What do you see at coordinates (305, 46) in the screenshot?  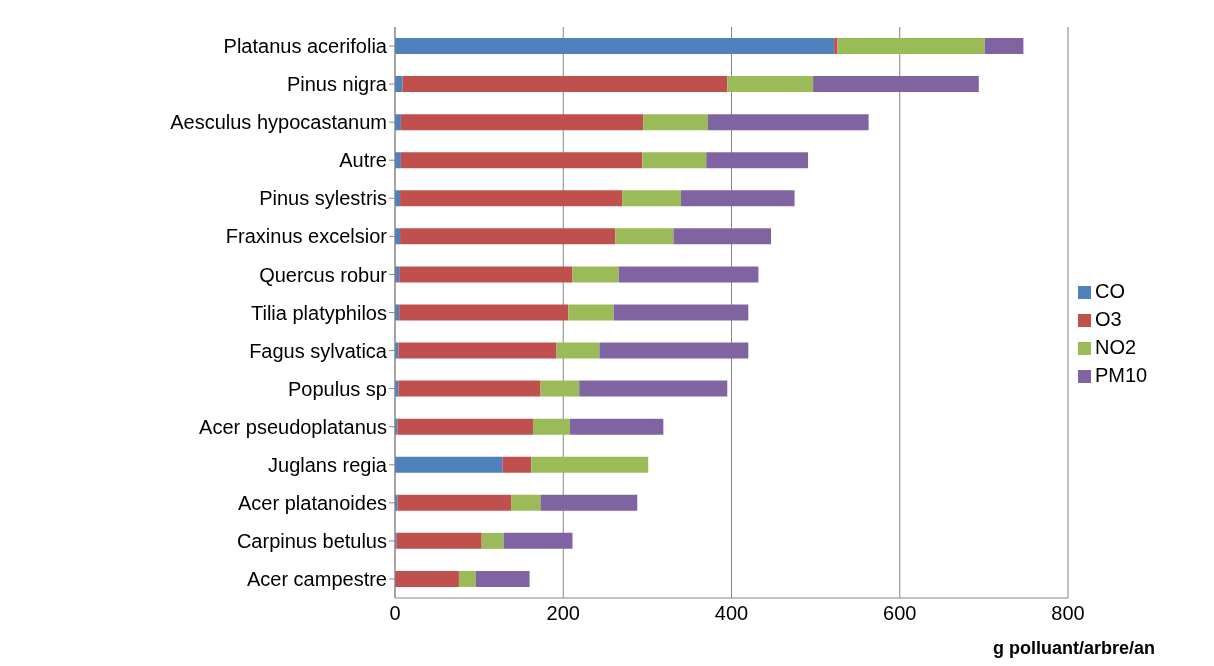 I see `y-tick-label: Platanus acerifolia` at bounding box center [305, 46].